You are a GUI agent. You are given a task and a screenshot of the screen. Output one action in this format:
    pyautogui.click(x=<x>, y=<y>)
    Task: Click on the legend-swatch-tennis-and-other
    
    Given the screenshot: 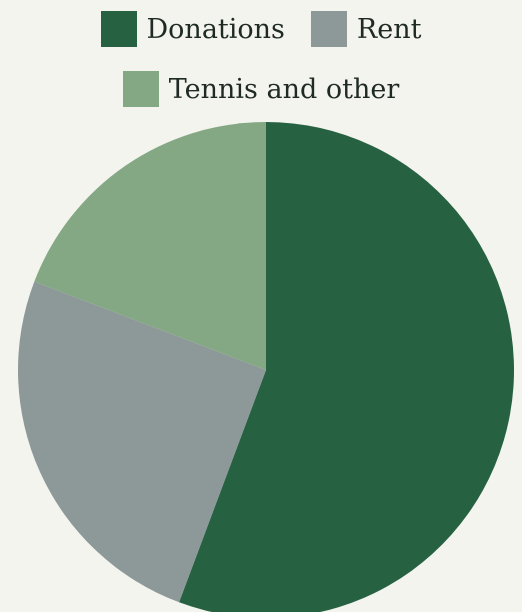 What is the action you would take?
    pyautogui.click(x=140, y=89)
    